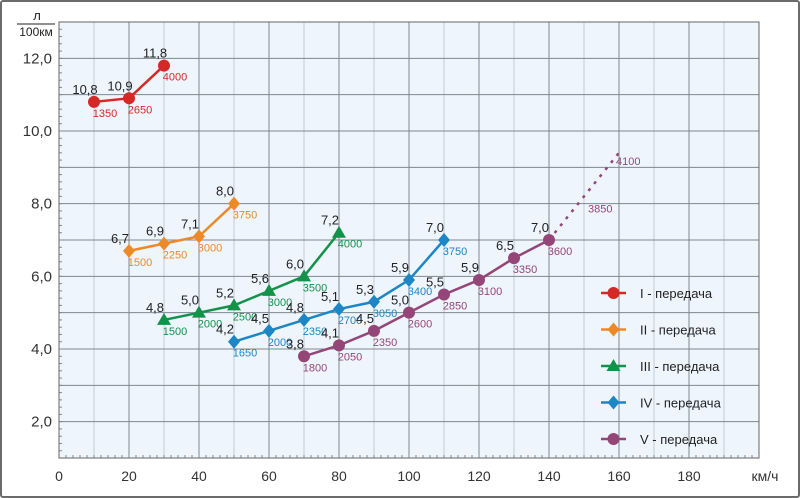  What do you see at coordinates (175, 256) in the screenshot?
I see `rpm-label: 2250` at bounding box center [175, 256].